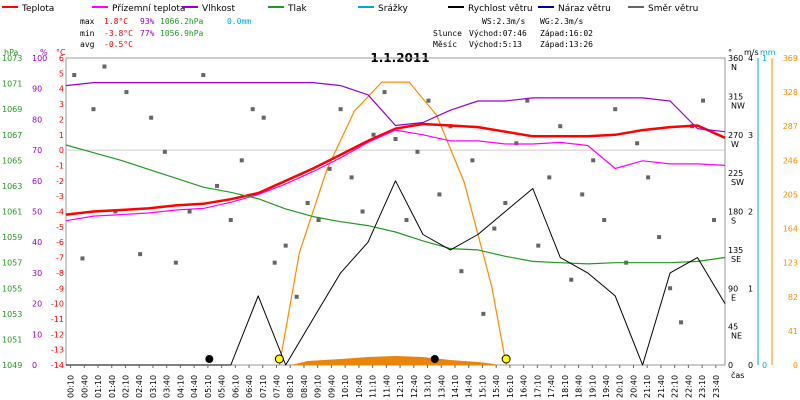 Image resolution: width=800 pixels, height=400 pixels. Describe the element at coordinates (455, 386) in the screenshot. I see `time-axis-tick: 14:10` at that location.